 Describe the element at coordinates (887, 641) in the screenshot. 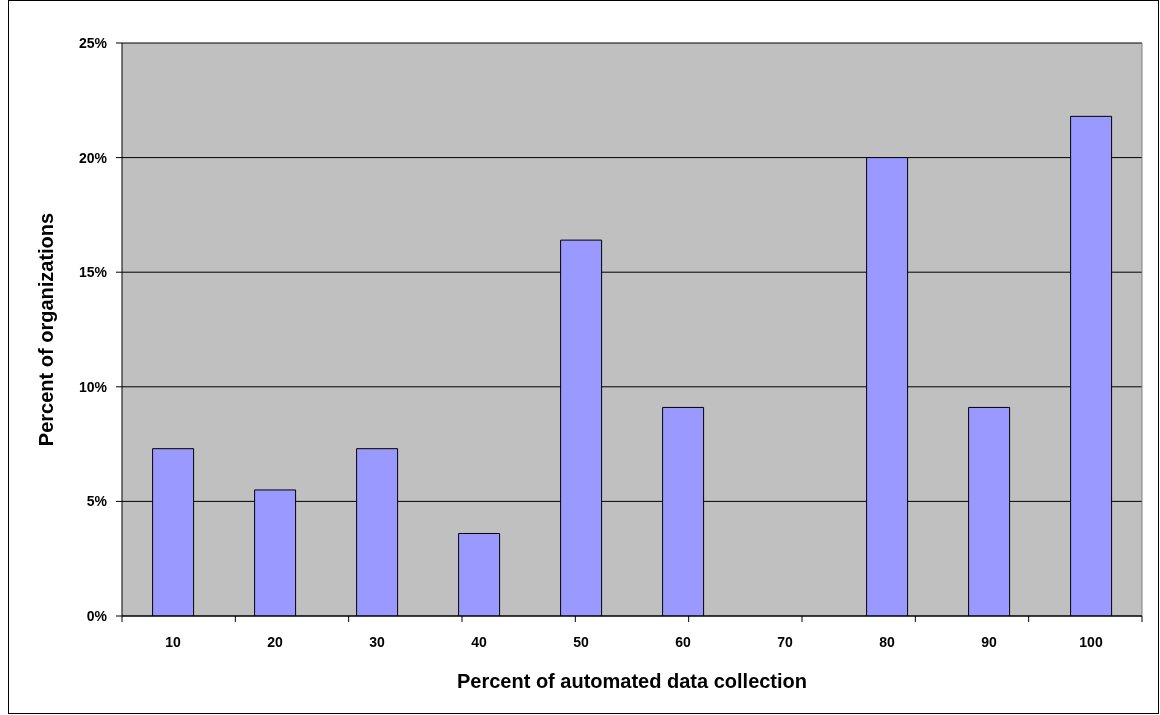

I see `x-tick-label: 80` at that location.